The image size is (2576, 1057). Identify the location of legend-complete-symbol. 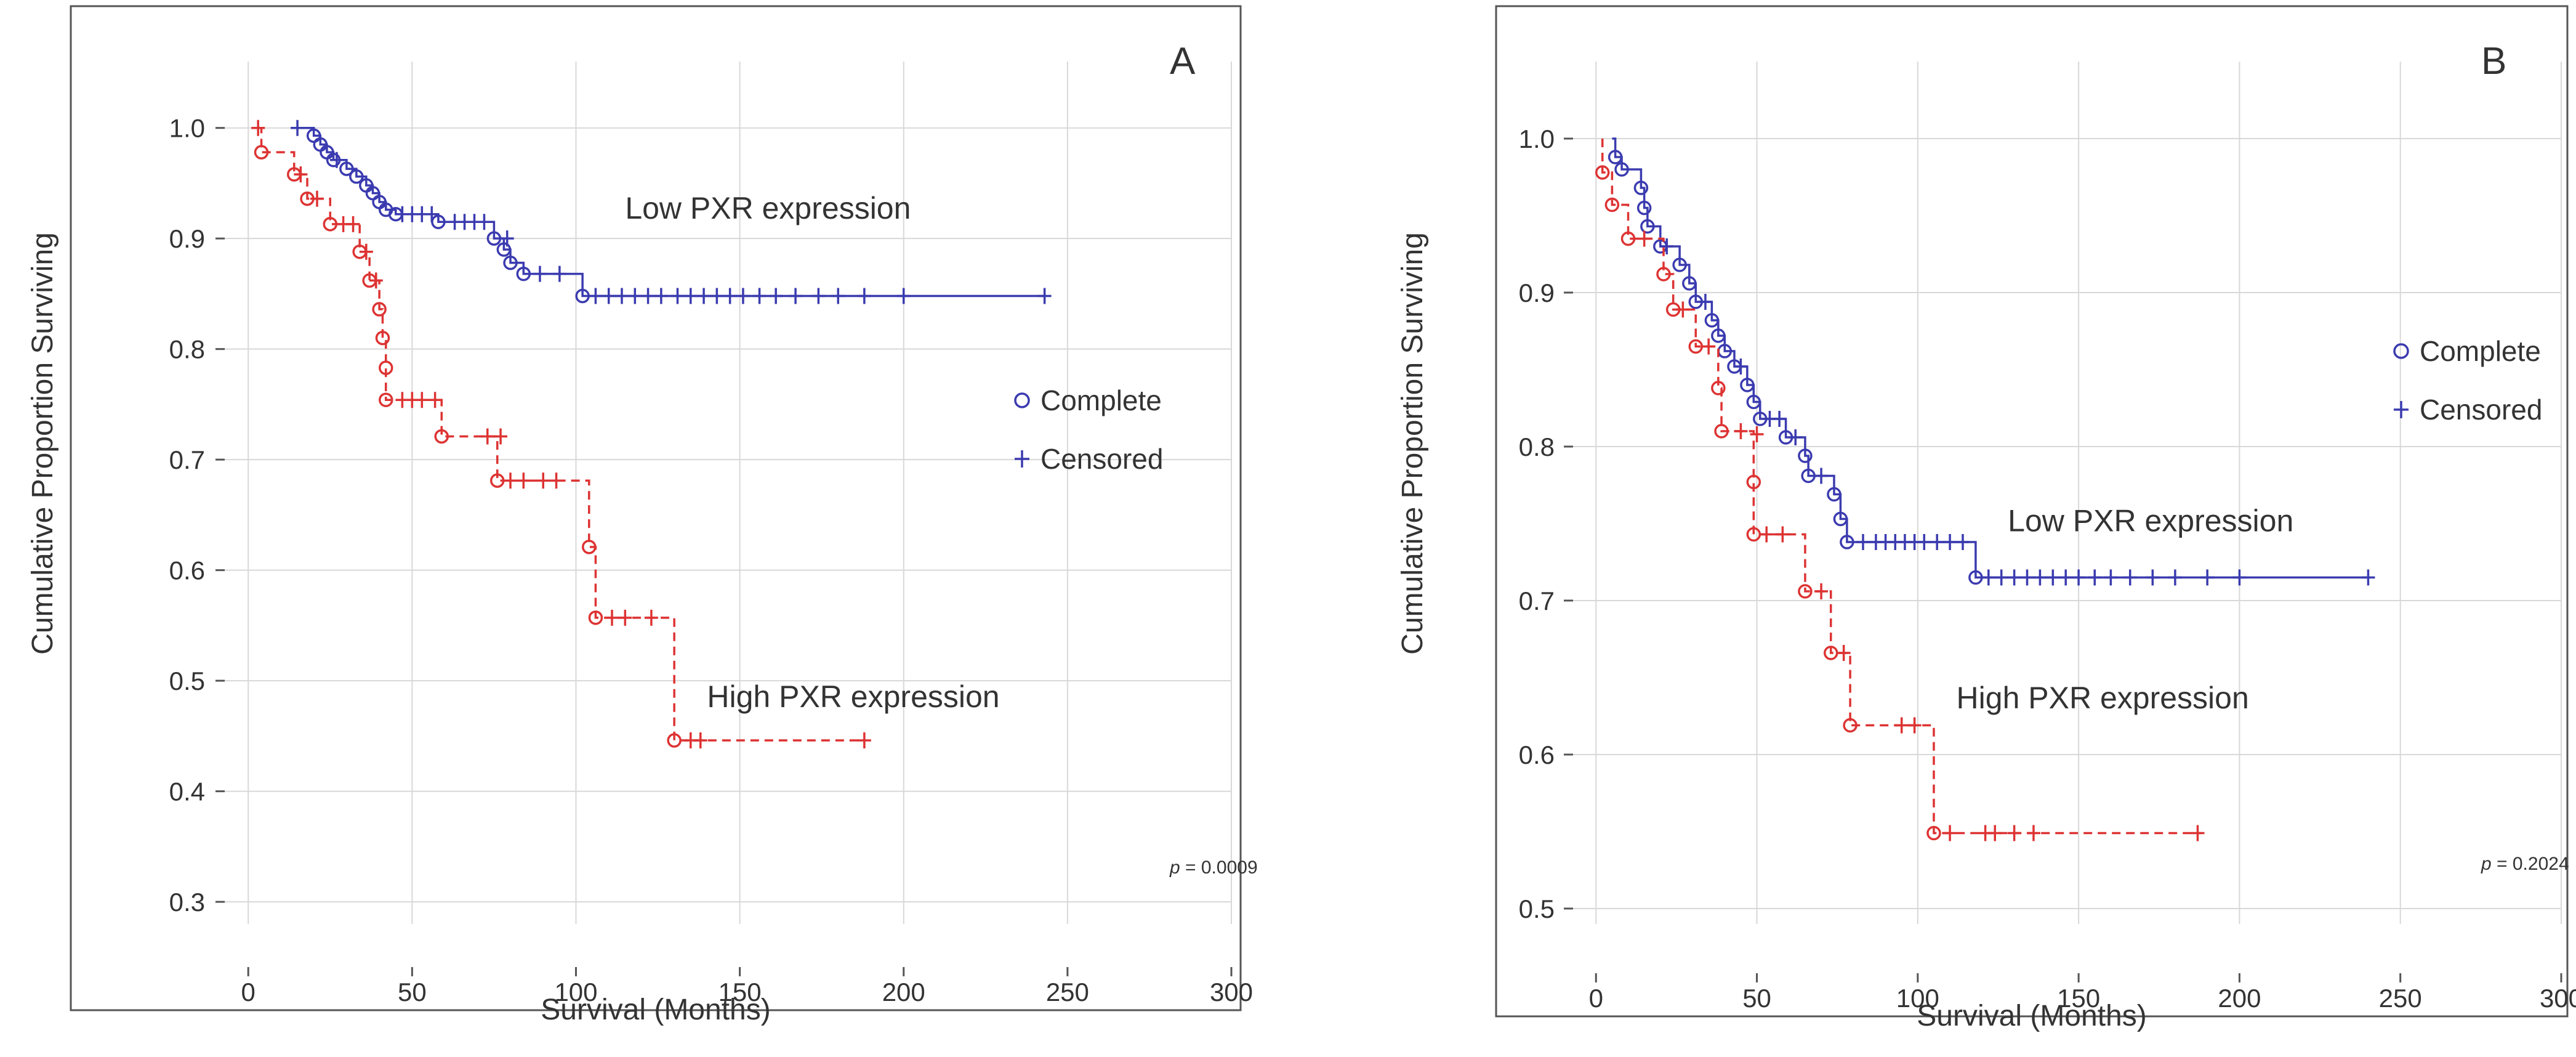
(2401, 351).